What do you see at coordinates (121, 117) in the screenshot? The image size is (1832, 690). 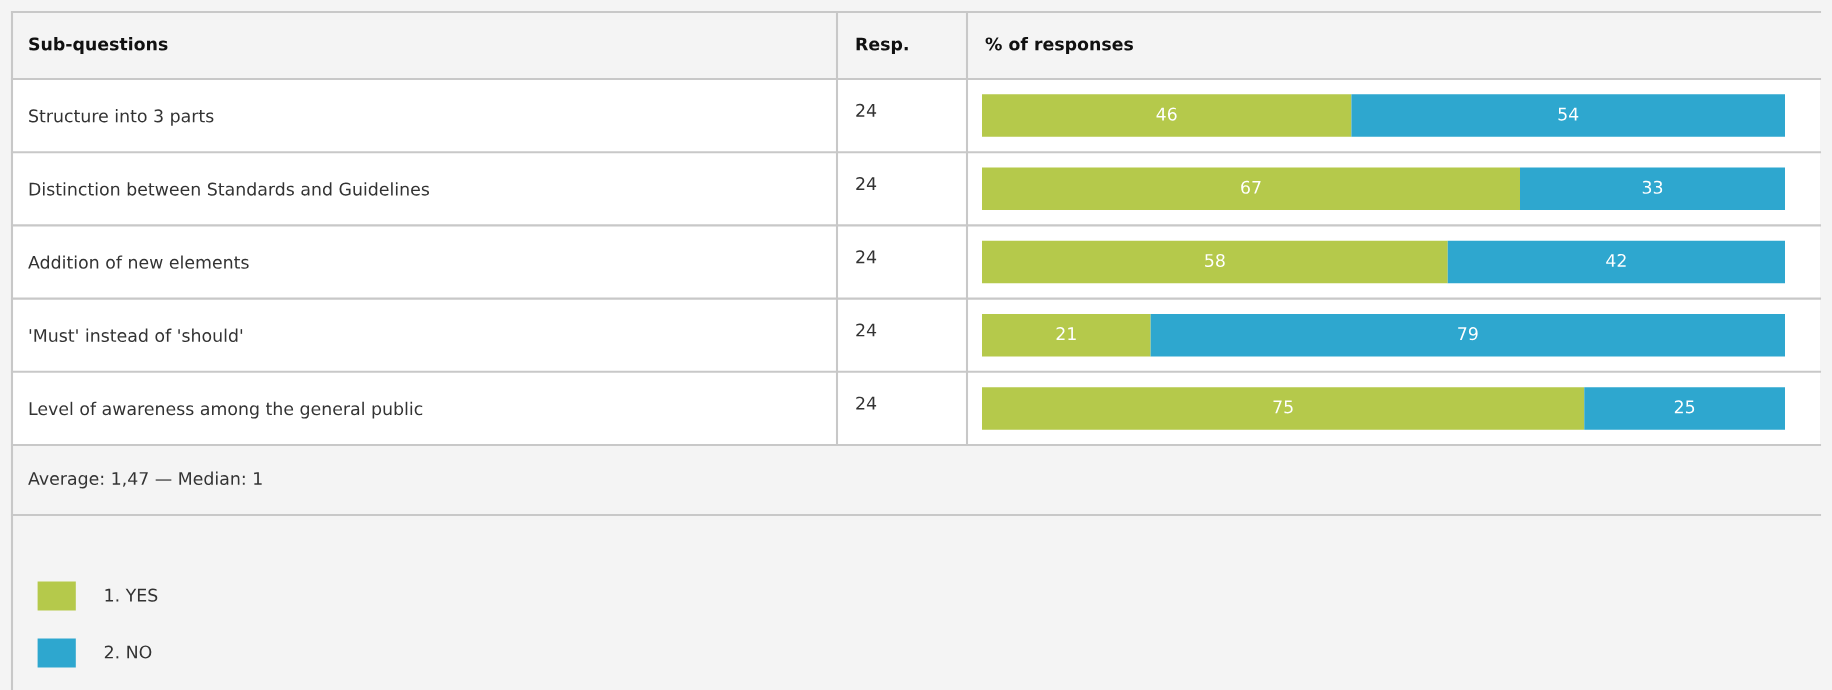 I see `y-tick-label: Structure into 3 parts` at bounding box center [121, 117].